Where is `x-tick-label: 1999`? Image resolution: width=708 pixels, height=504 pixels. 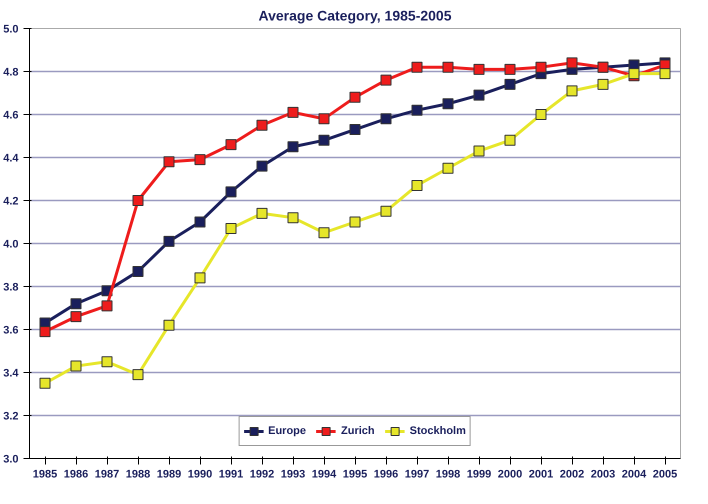
x-tick-label: 1999 is located at coordinates (479, 474).